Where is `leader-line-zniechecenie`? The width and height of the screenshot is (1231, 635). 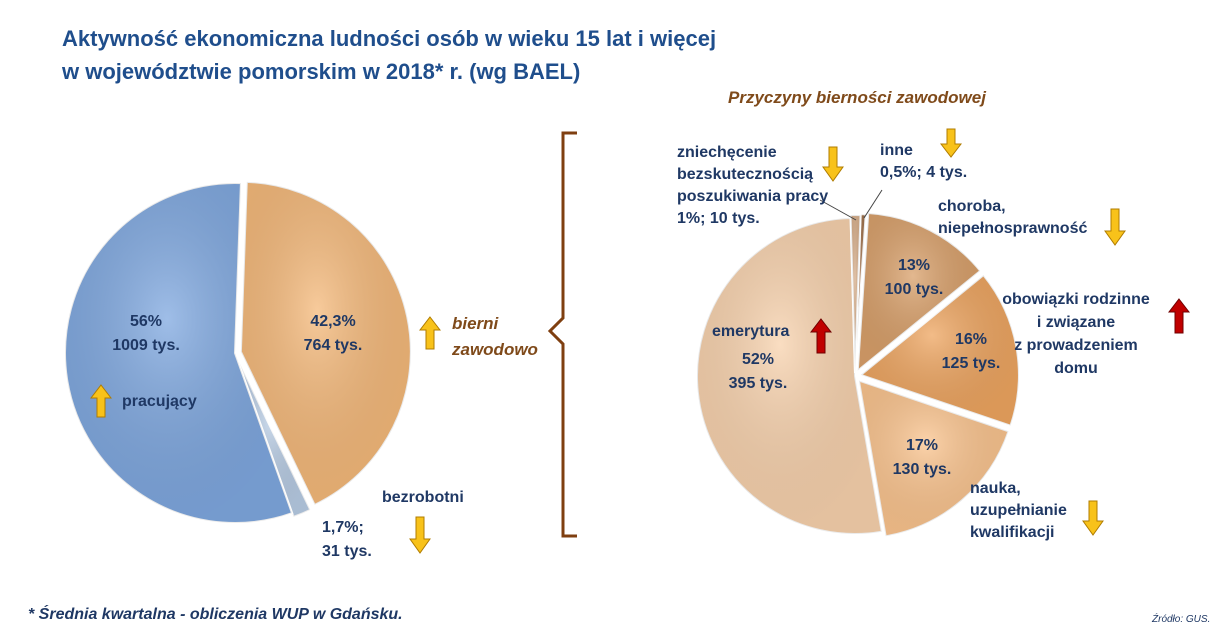
leader-line-zniechecenie is located at coordinates (838, 210).